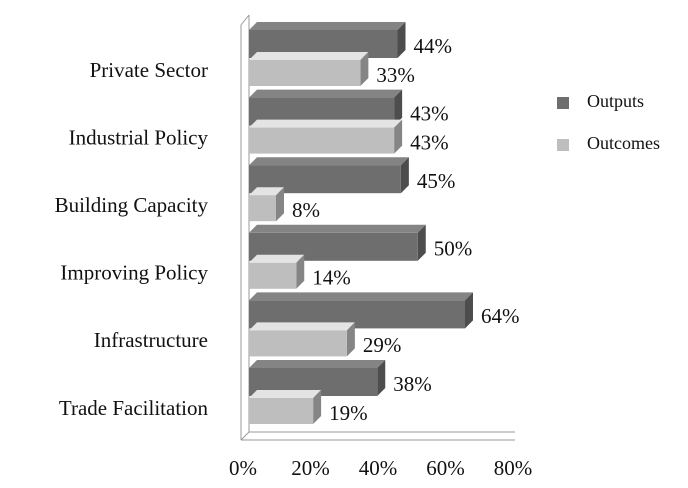 The width and height of the screenshot is (688, 488). Describe the element at coordinates (151, 340) in the screenshot. I see `y-tick-label: Infrastructure` at that location.